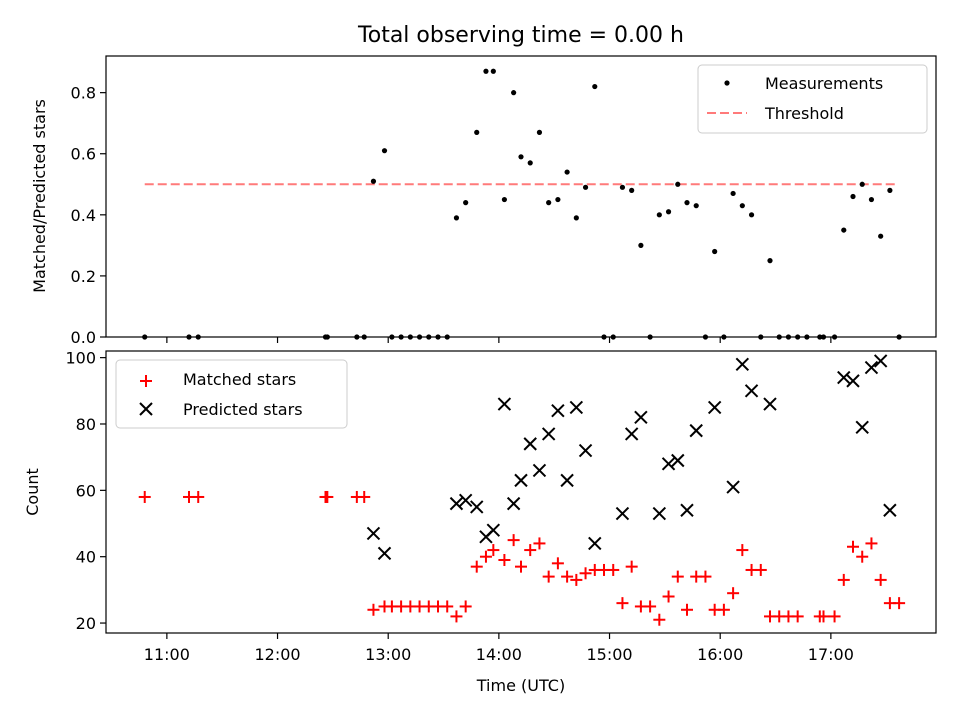  I want to click on count-x-ticks: 11:00 12:00 13:00 14:00 15:00 16:00 17:00, so click(499, 648).